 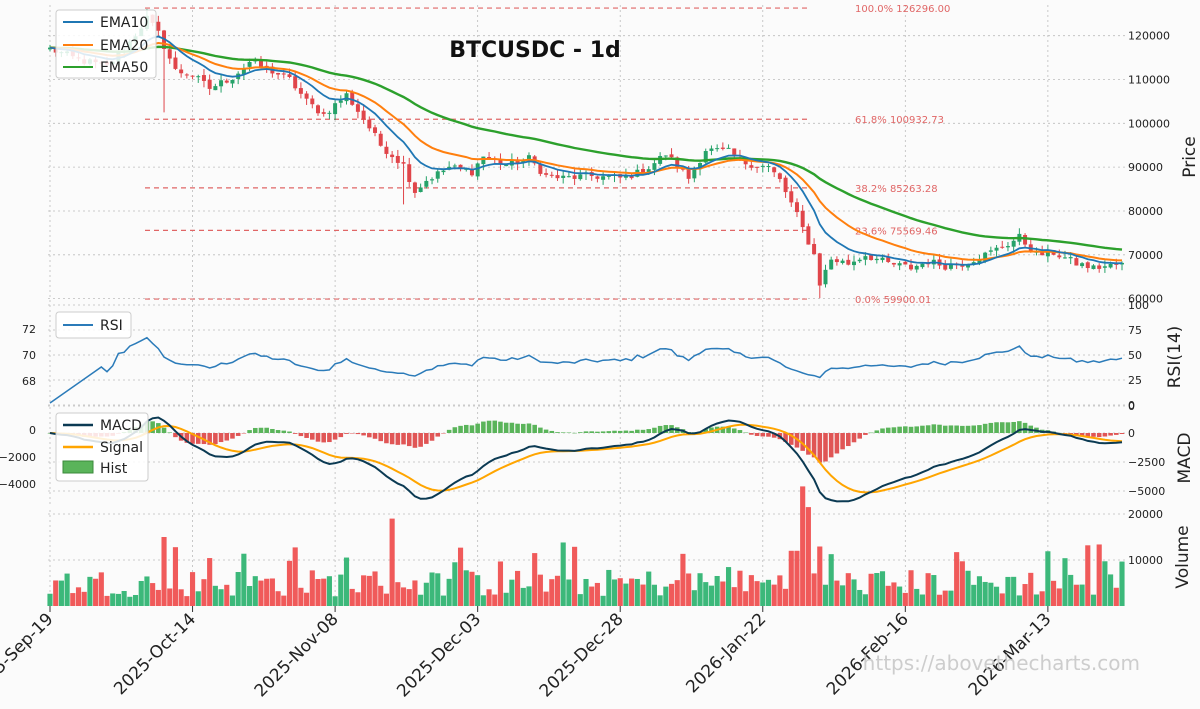 What do you see at coordinates (29, 654) in the screenshot?
I see `x-tick-label: 2025-Sep-19` at bounding box center [29, 654].